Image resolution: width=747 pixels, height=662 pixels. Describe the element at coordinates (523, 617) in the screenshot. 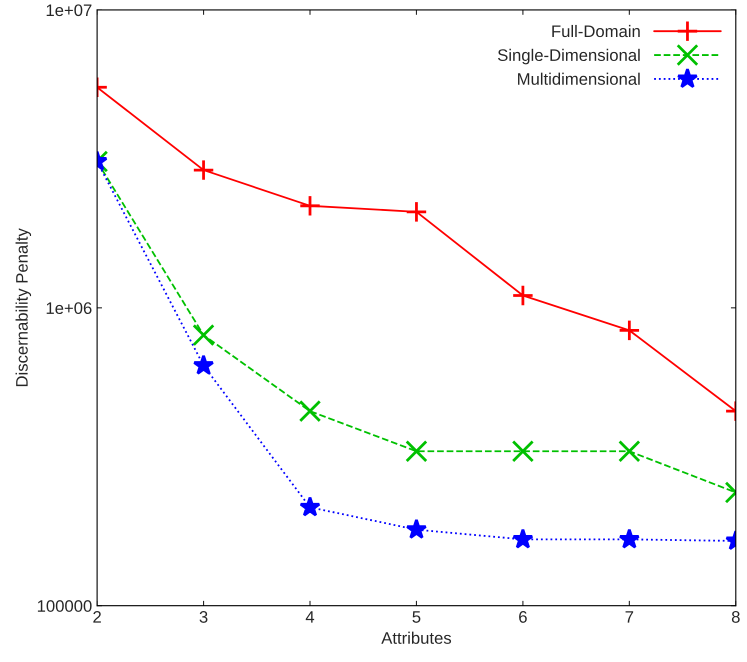

I see `x-tick-label: 6` at that location.